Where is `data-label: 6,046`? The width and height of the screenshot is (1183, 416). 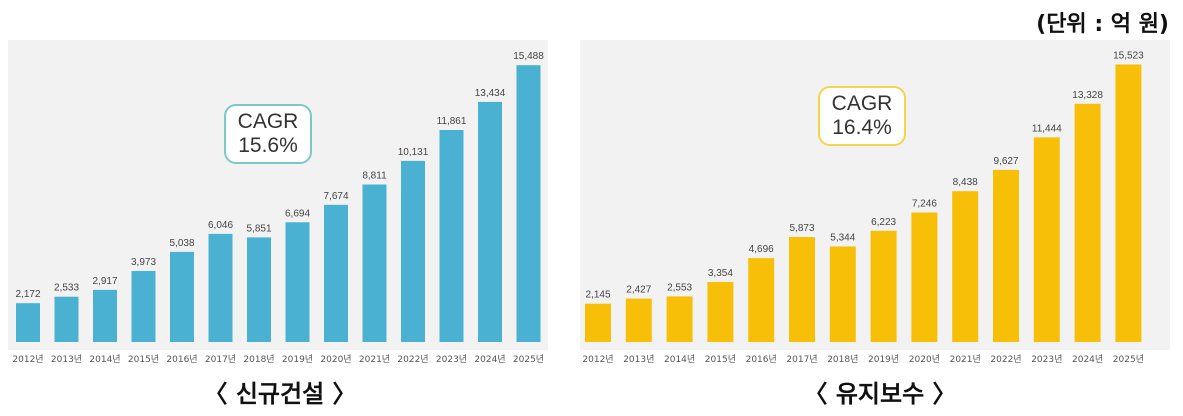 data-label: 6,046 is located at coordinates (220, 225).